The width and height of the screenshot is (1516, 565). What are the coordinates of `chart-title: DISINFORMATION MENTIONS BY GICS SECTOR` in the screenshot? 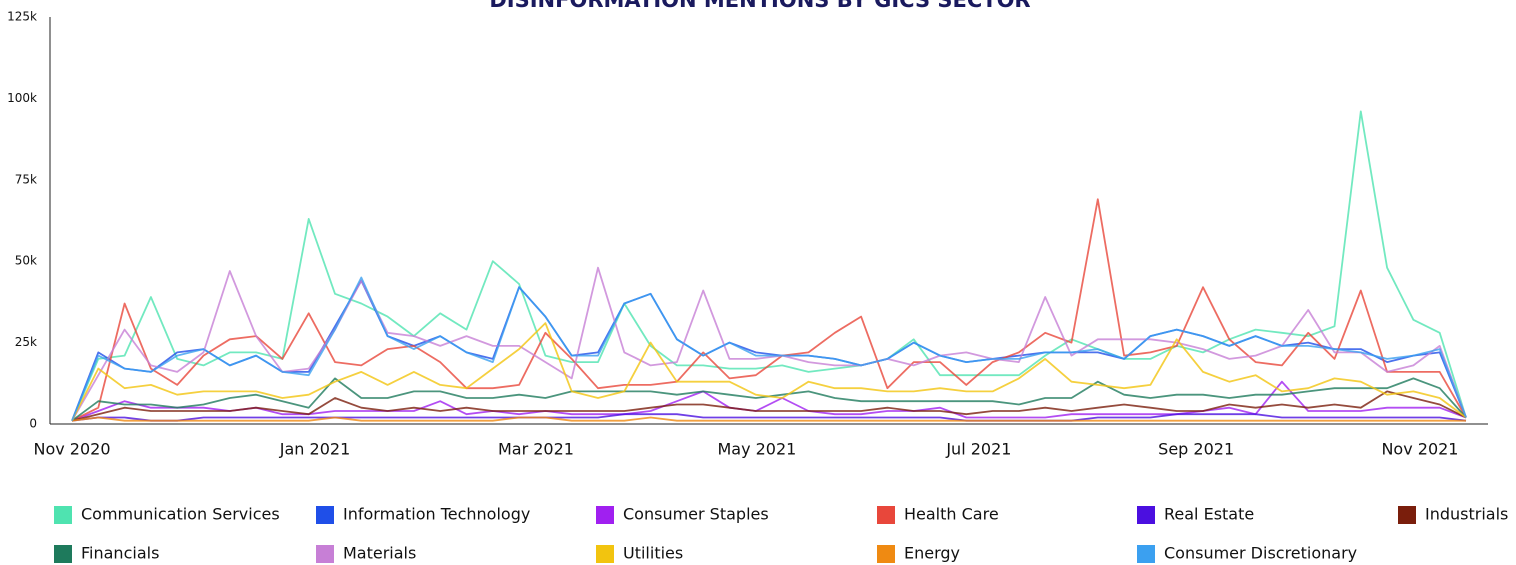 It's located at (759, 6).